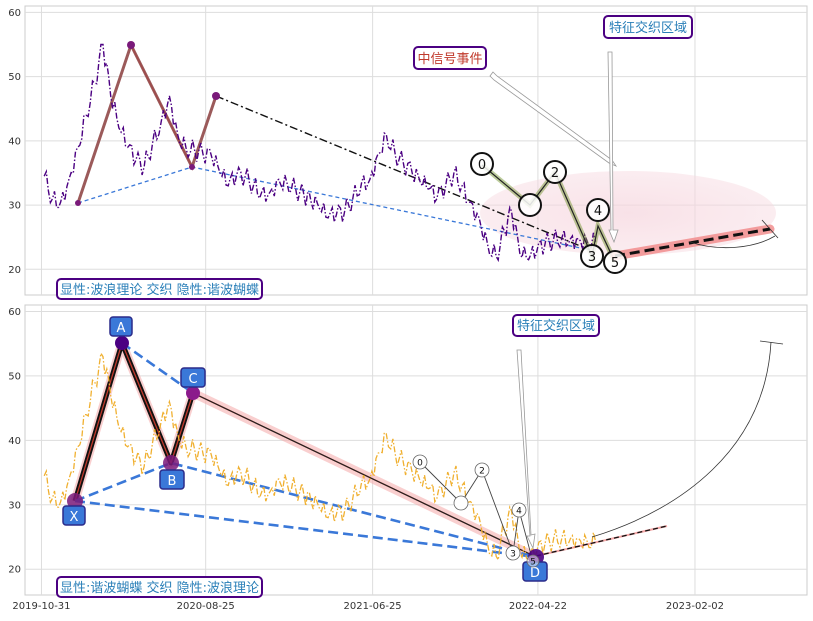 The image size is (813, 621). What do you see at coordinates (131, 45) in the screenshot?
I see `top-point-a` at bounding box center [131, 45].